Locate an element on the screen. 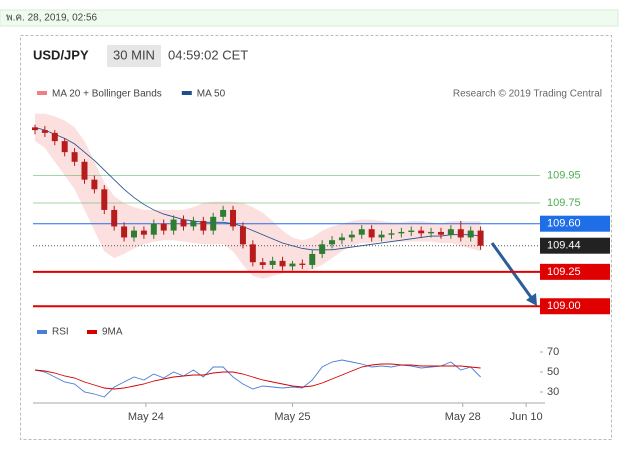 This screenshot has height=455, width=622. legend-label: MA 50 is located at coordinates (211, 94).